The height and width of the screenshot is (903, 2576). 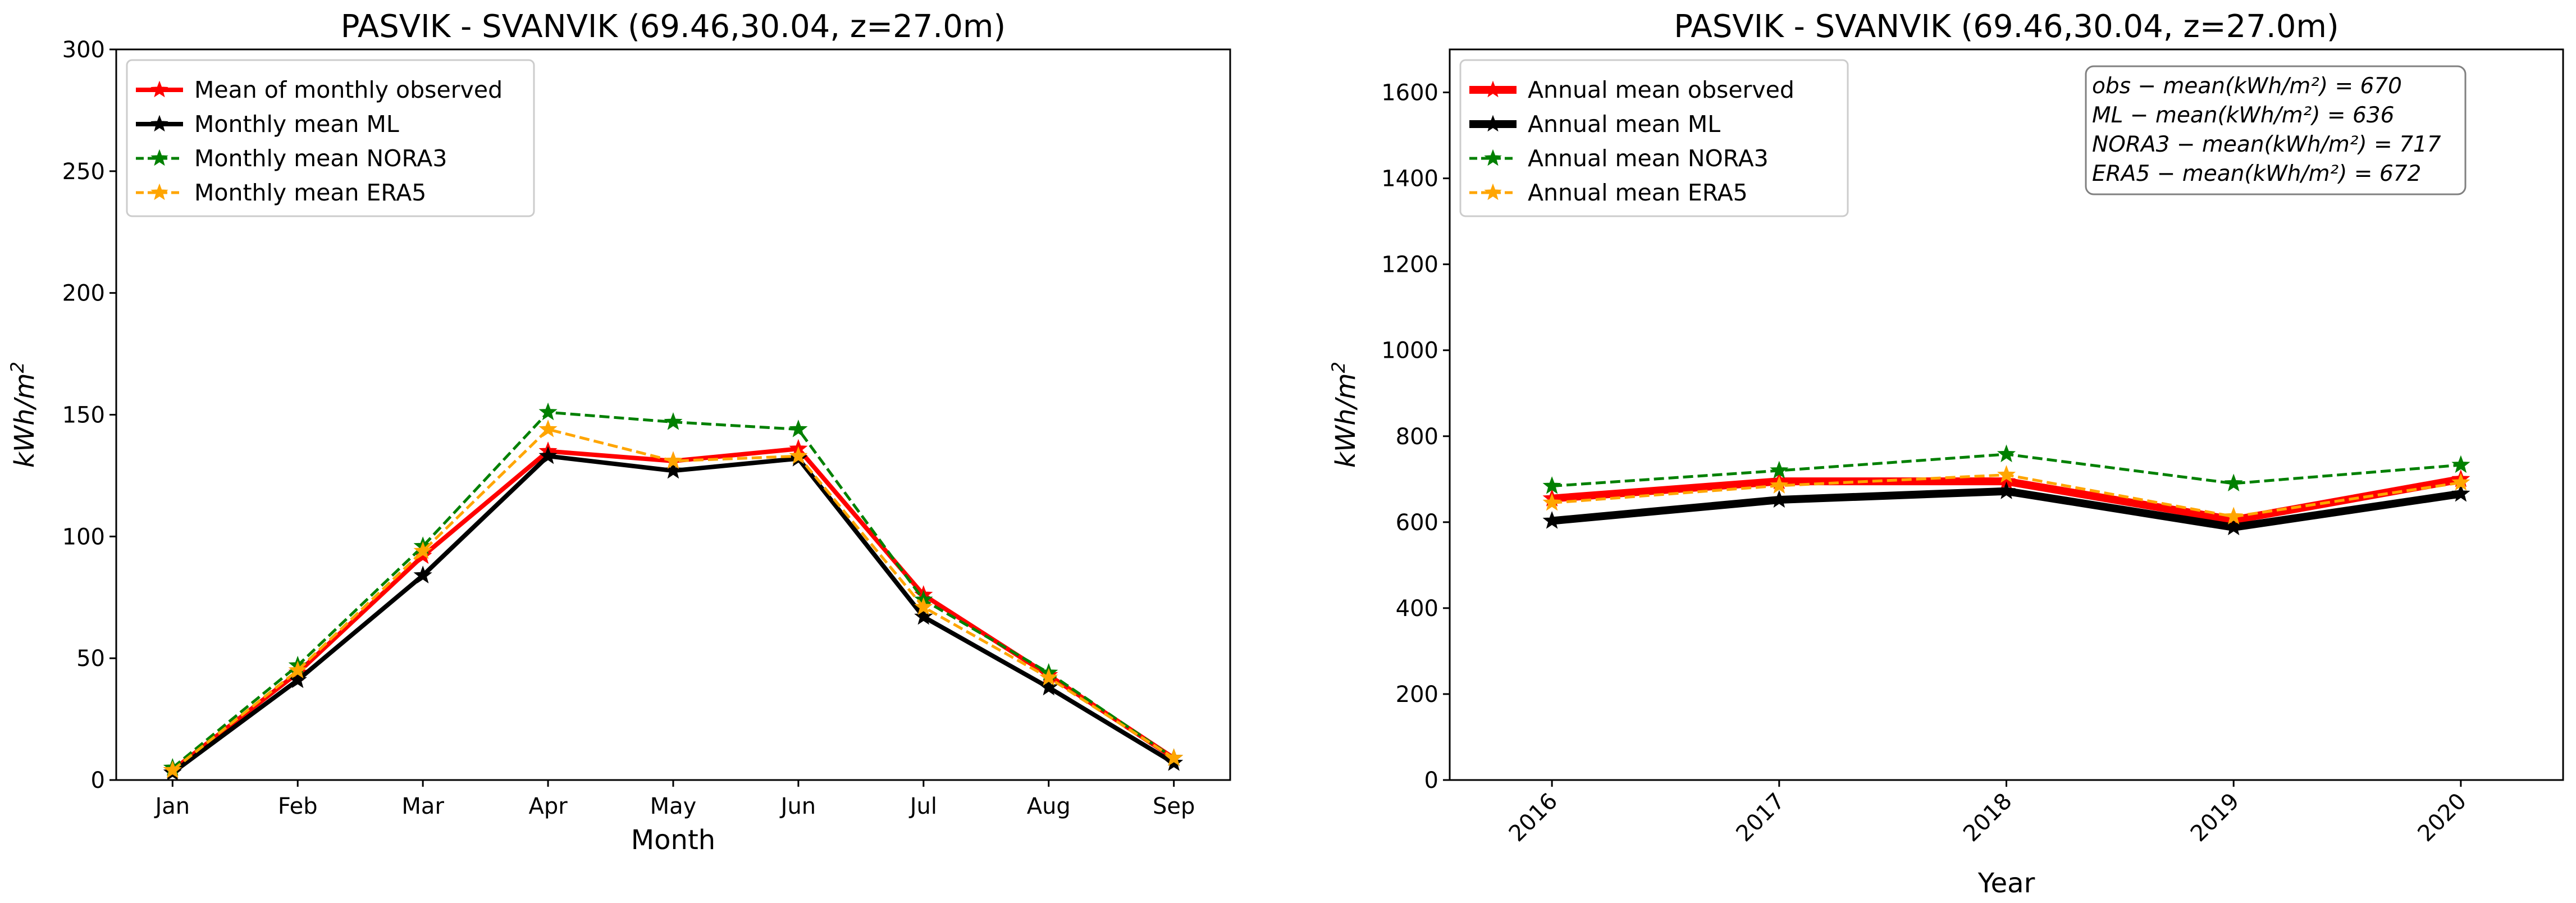 I want to click on monthly-legend, so click(x=330, y=138).